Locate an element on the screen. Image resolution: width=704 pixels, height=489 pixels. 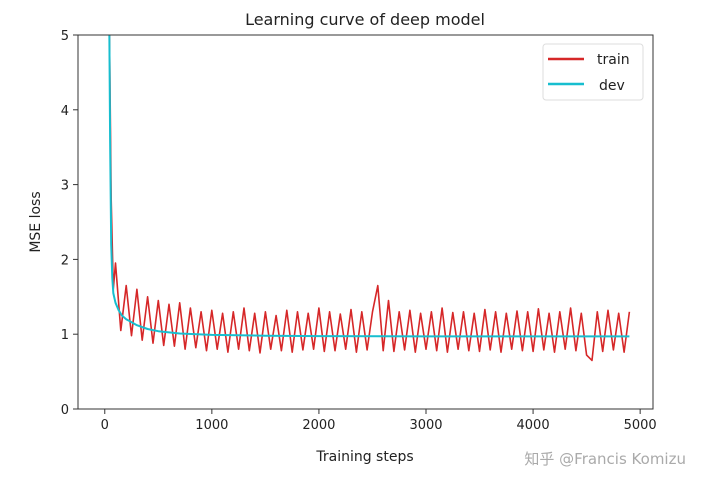
y-tick-label: 3 is located at coordinates (65, 186).